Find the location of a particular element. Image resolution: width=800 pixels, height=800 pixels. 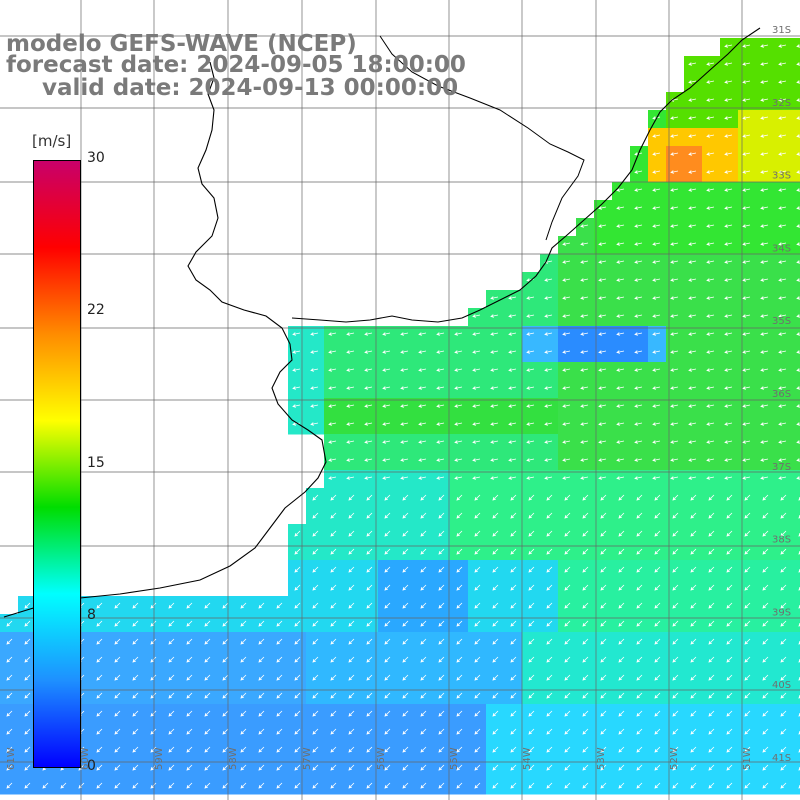

latitude-label: 31S is located at coordinates (781, 30).